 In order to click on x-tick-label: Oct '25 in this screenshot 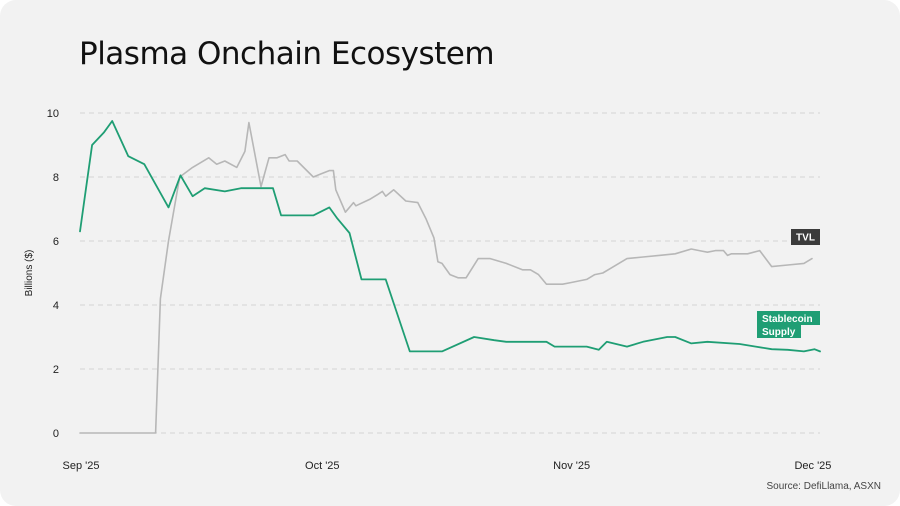, I will do `click(322, 466)`.